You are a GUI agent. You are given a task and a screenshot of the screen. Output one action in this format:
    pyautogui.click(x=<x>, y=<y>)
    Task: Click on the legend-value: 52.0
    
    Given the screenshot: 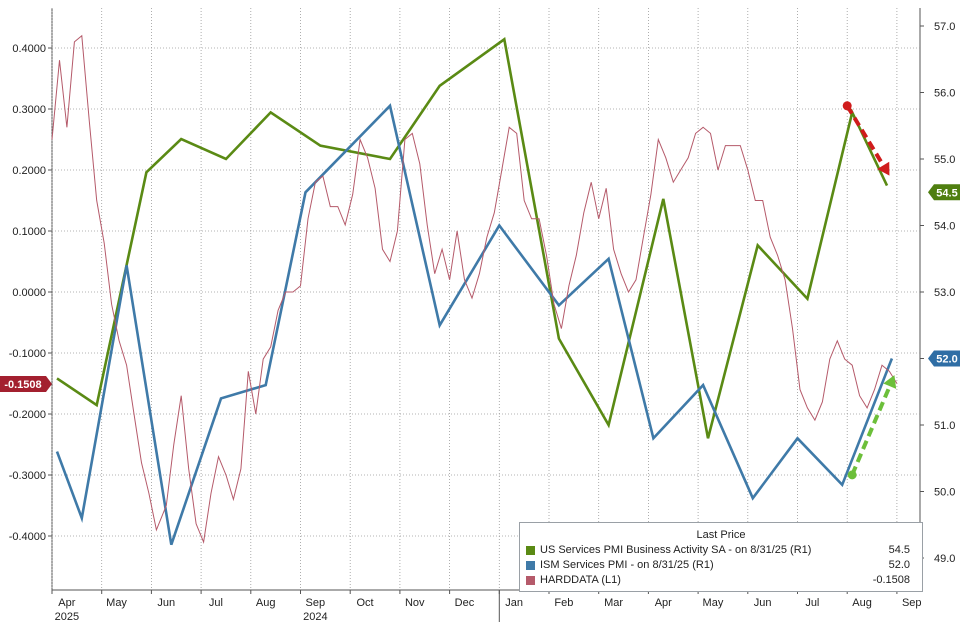 What is the action you would take?
    pyautogui.click(x=899, y=565)
    